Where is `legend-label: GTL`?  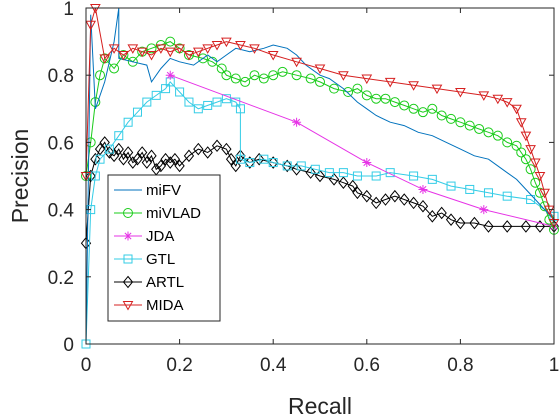 legend-label: GTL is located at coordinates (160, 259).